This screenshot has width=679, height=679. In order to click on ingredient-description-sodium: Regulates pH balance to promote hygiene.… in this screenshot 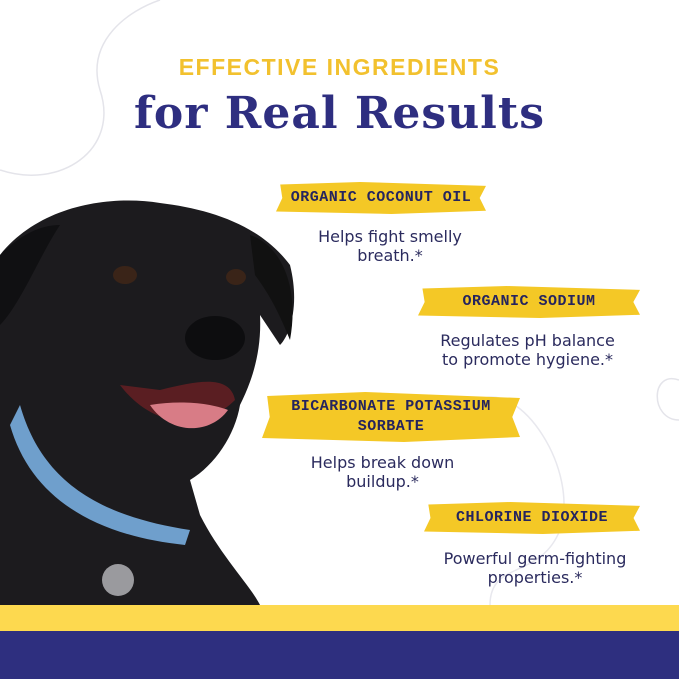, I will do `click(527, 350)`.